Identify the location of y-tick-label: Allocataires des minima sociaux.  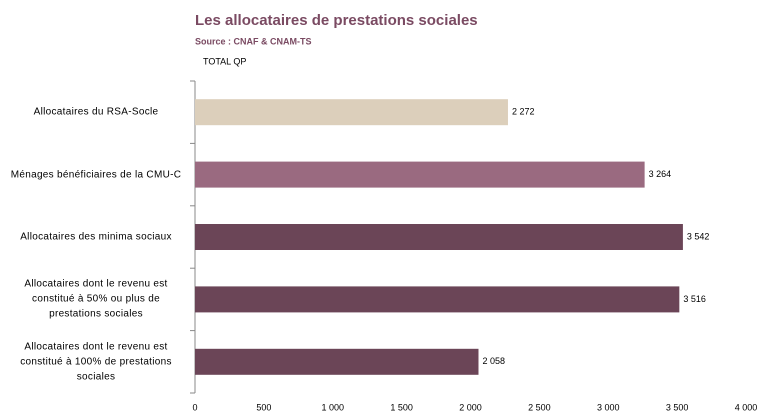
(96, 237).